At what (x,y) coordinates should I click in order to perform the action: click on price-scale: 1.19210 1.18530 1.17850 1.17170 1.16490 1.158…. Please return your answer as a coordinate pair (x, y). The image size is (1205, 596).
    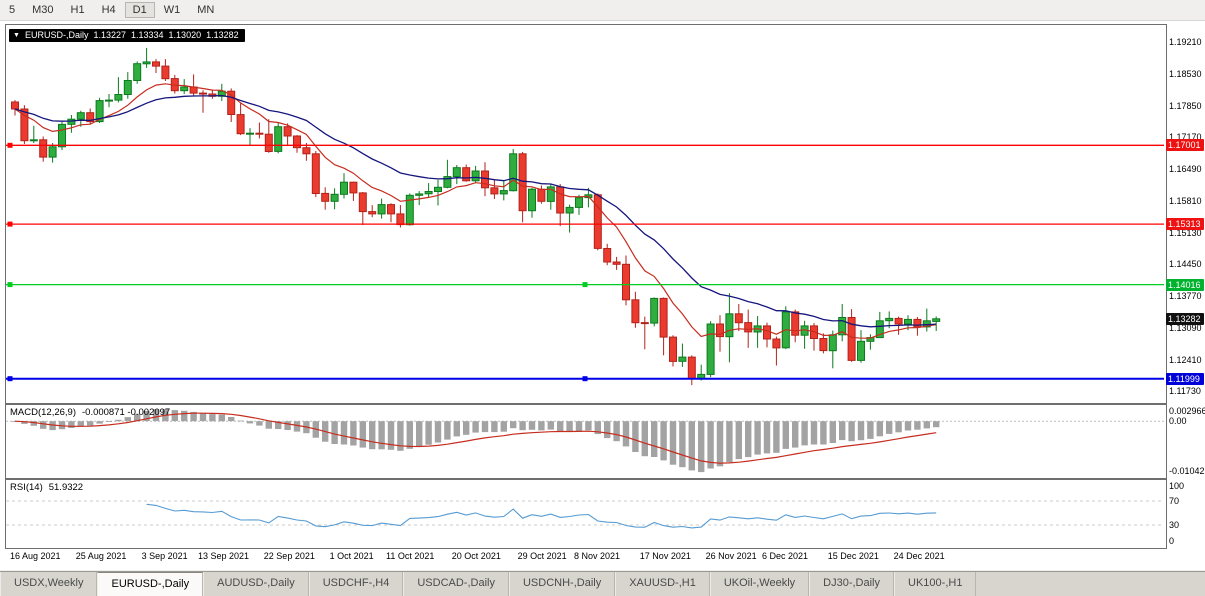
    Looking at the image, I should click on (1185, 213).